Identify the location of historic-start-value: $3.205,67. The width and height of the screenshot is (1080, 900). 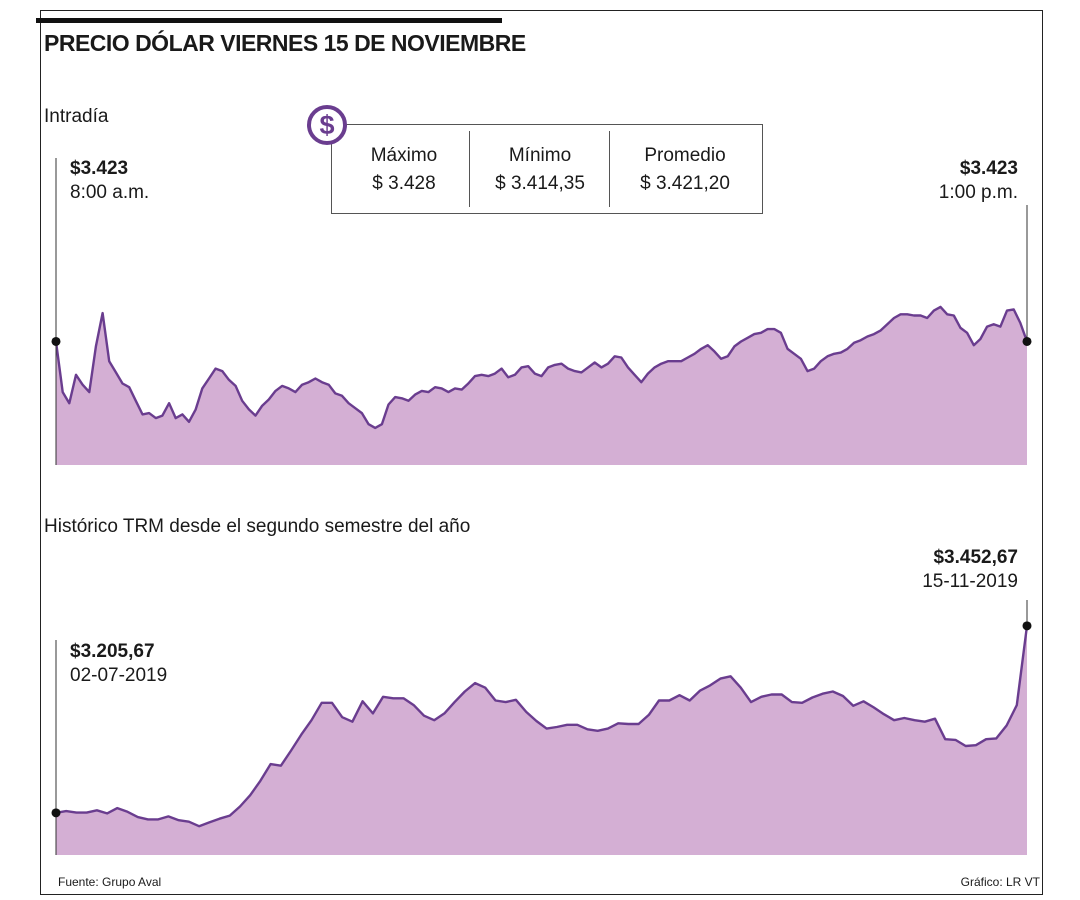
(112, 651).